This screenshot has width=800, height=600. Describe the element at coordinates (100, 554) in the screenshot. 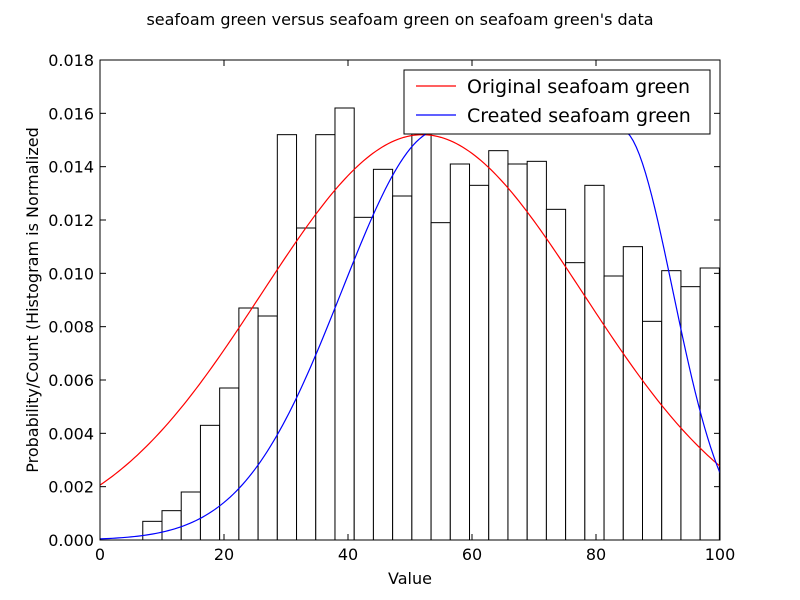

I see `x-tick-label: 0` at that location.